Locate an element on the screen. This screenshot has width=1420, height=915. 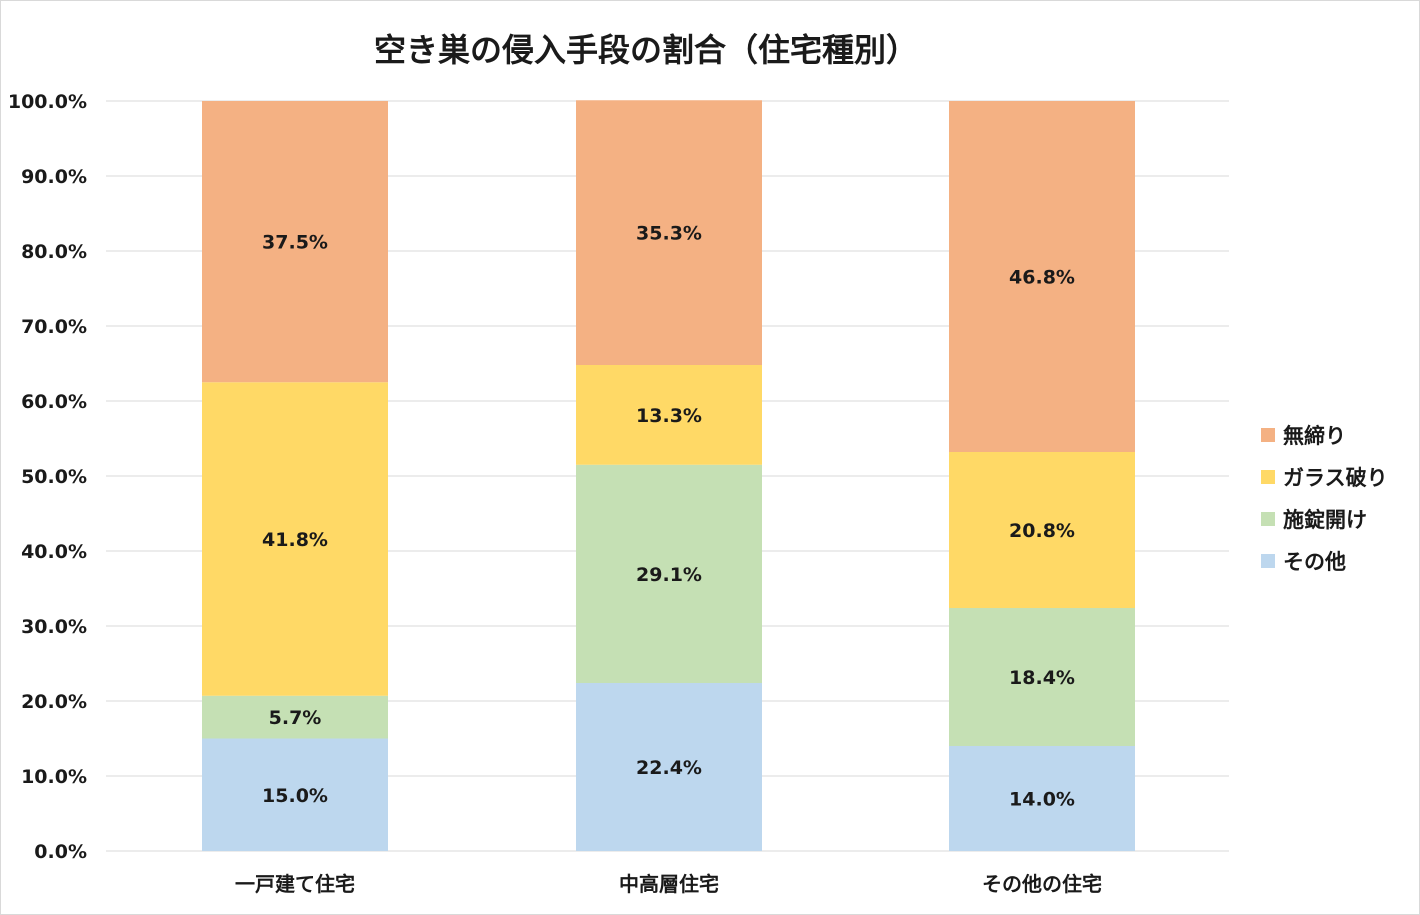
y-tick-label: 60.0% is located at coordinates (54, 402).